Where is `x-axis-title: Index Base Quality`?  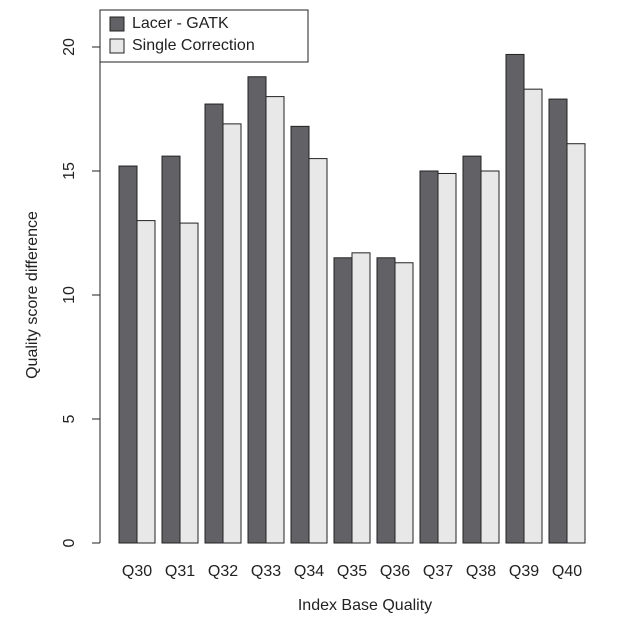 x-axis-title: Index Base Quality is located at coordinates (365, 605).